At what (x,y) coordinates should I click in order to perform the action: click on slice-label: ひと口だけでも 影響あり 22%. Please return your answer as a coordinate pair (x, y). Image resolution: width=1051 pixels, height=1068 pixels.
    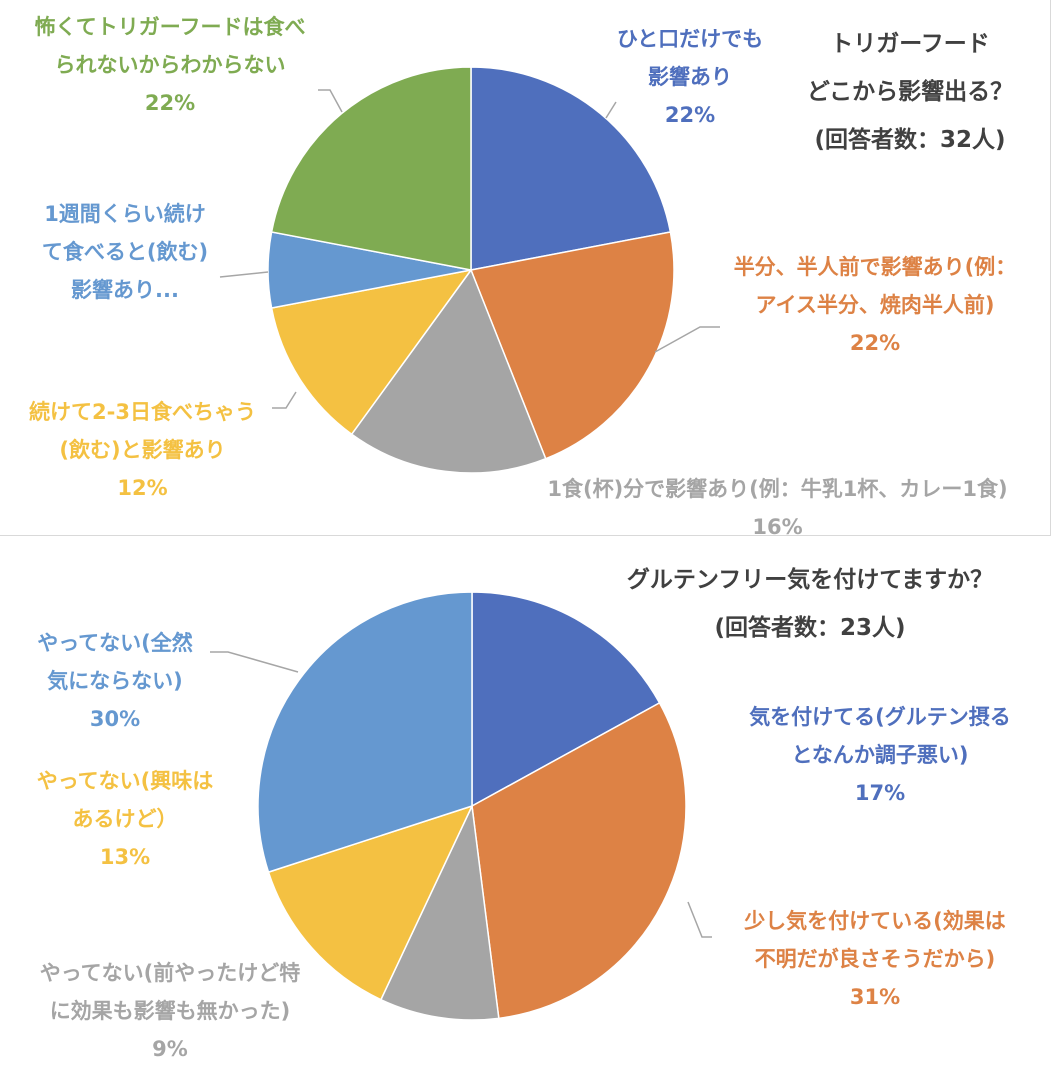
    Looking at the image, I should click on (690, 77).